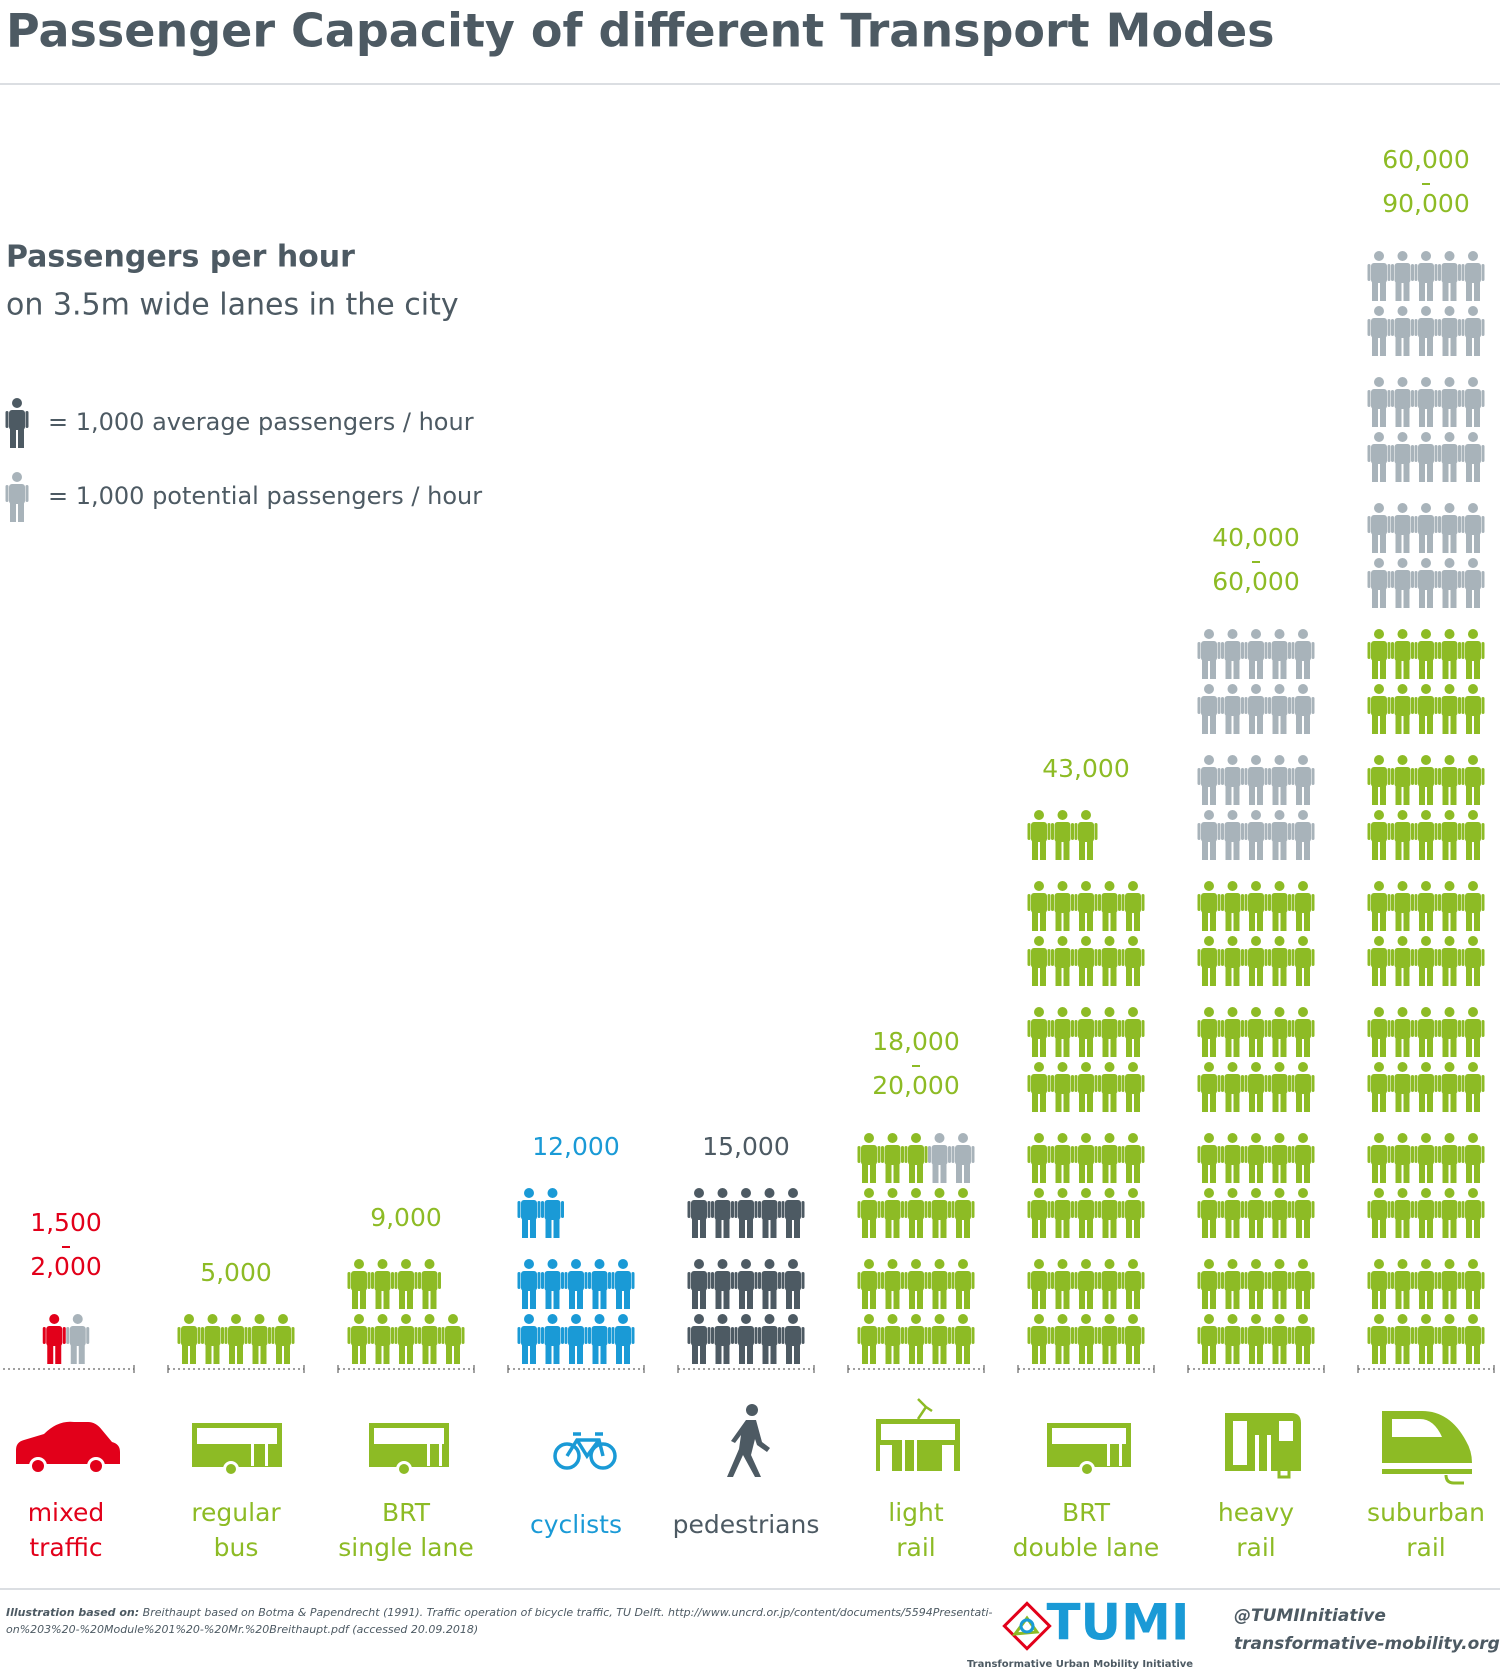 The image size is (1500, 1676). I want to click on suburban-rail-icon, so click(1427, 1448).